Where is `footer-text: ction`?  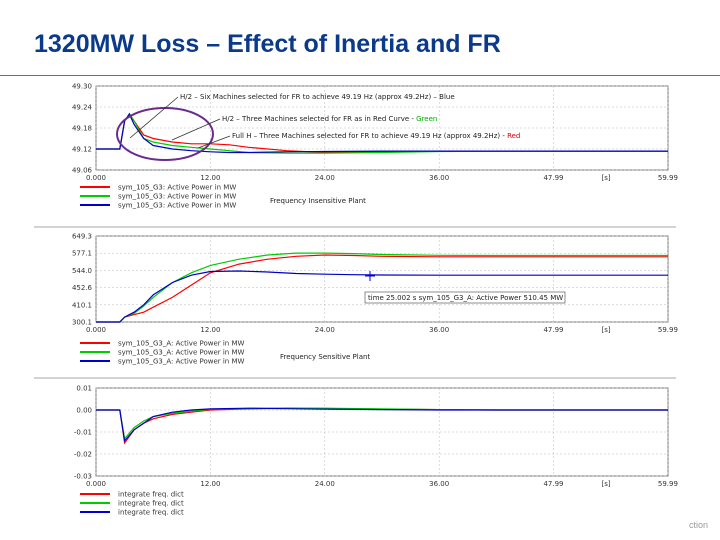
footer-text: ction is located at coordinates (698, 525).